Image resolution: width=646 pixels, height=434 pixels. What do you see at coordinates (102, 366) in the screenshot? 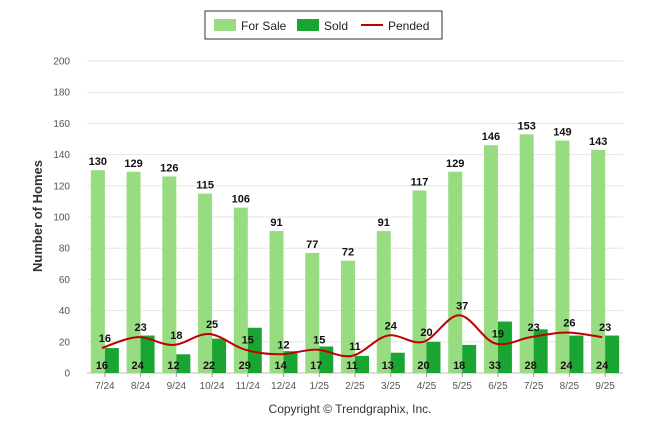
I see `label-sold: 16` at bounding box center [102, 366].